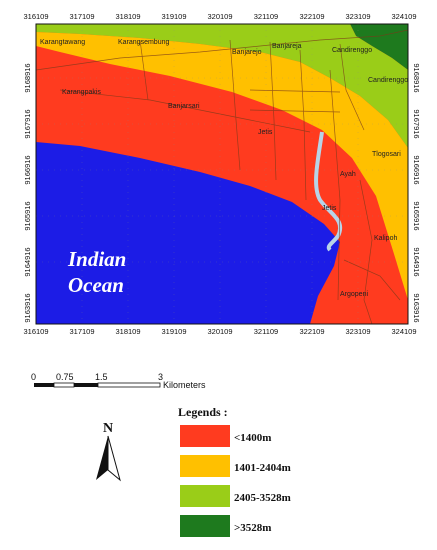 The height and width of the screenshot is (550, 437). I want to click on place-banjarejo: Banjarejo, so click(247, 52).